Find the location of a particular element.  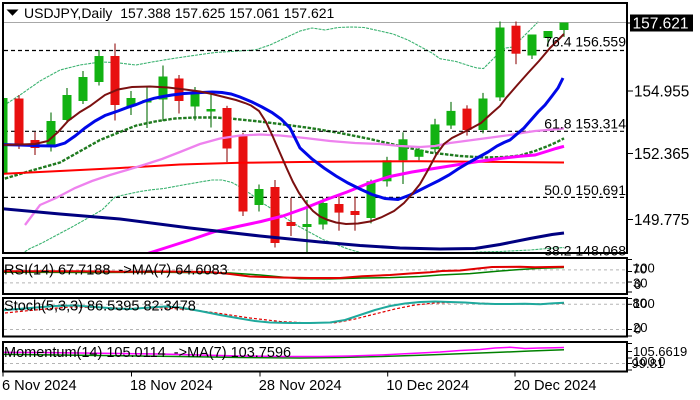

svg-text: 105.6619 is located at coordinates (660, 351).